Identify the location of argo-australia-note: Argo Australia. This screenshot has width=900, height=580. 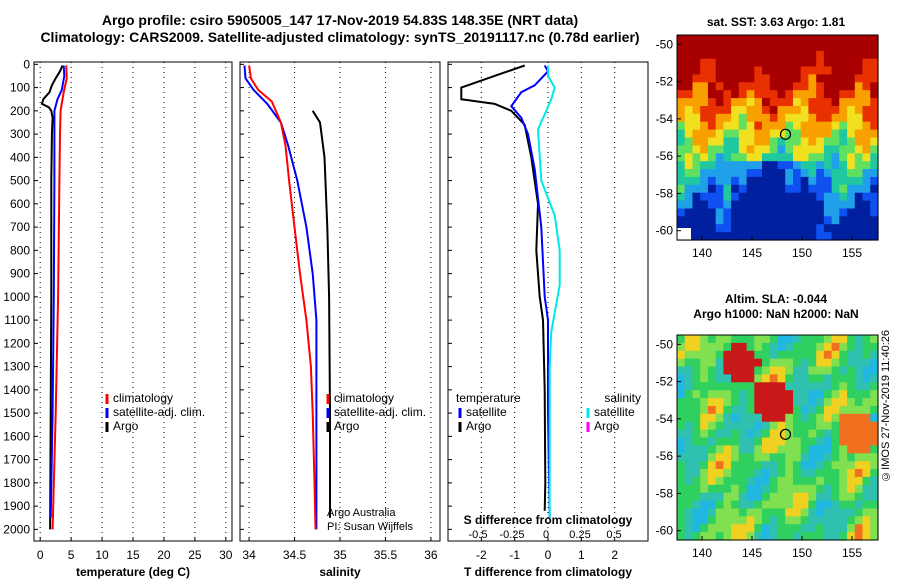
(361, 513).